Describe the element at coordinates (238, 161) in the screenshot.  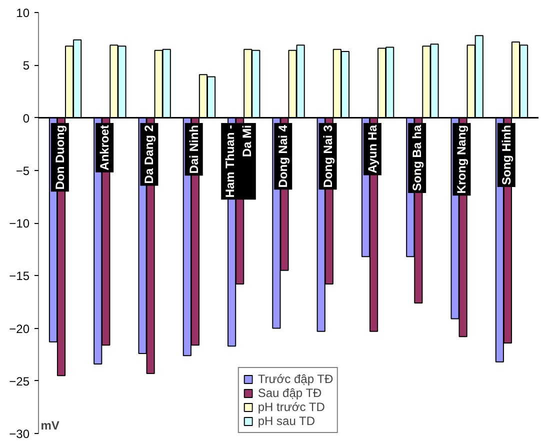
I see `x-tick-label: Ham Thuan - Da Mi` at that location.